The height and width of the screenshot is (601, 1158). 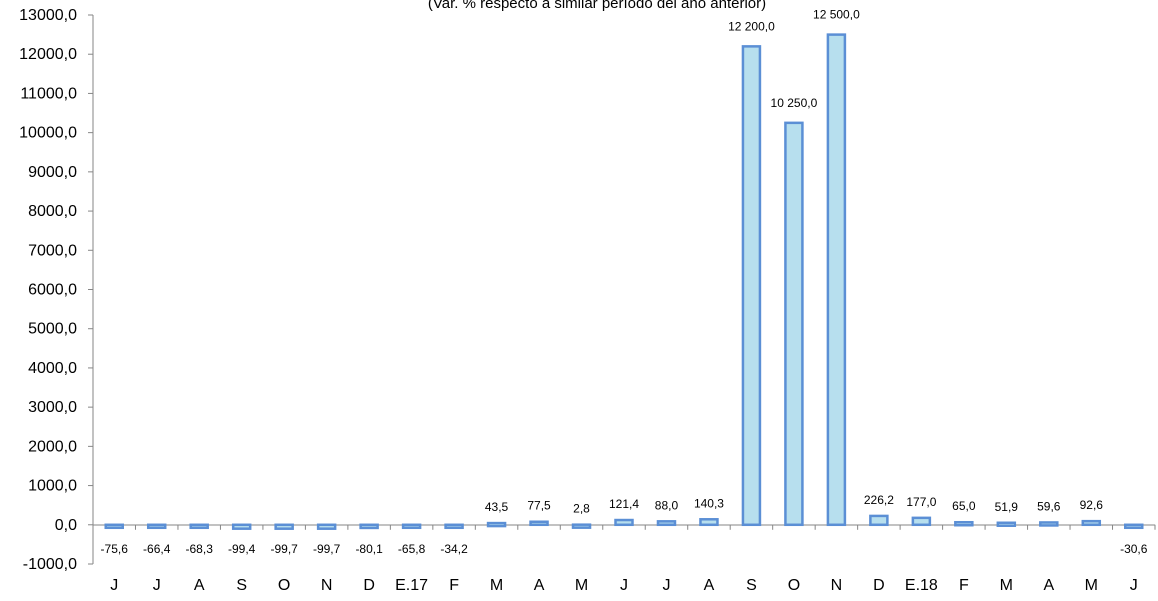 What do you see at coordinates (48, 133) in the screenshot?
I see `y-tick-label: 10000,0` at bounding box center [48, 133].